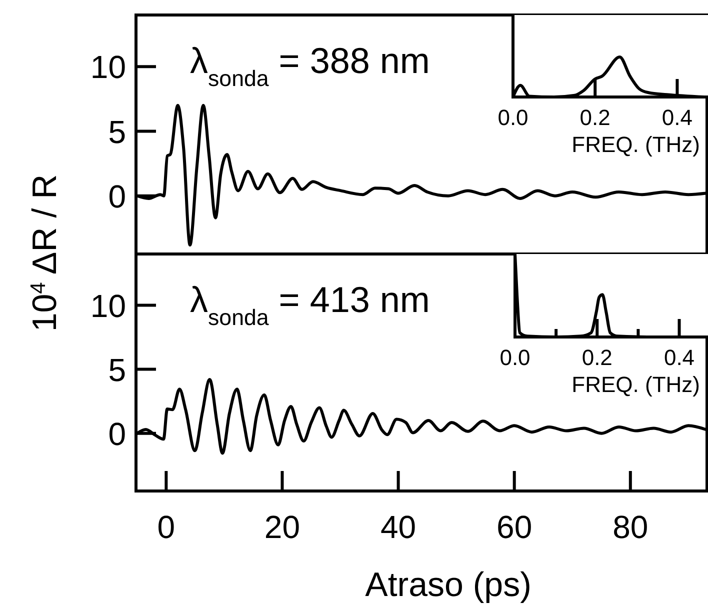 This screenshot has width=708, height=613. What do you see at coordinates (166, 527) in the screenshot?
I see `x-tick-label: 0` at bounding box center [166, 527].